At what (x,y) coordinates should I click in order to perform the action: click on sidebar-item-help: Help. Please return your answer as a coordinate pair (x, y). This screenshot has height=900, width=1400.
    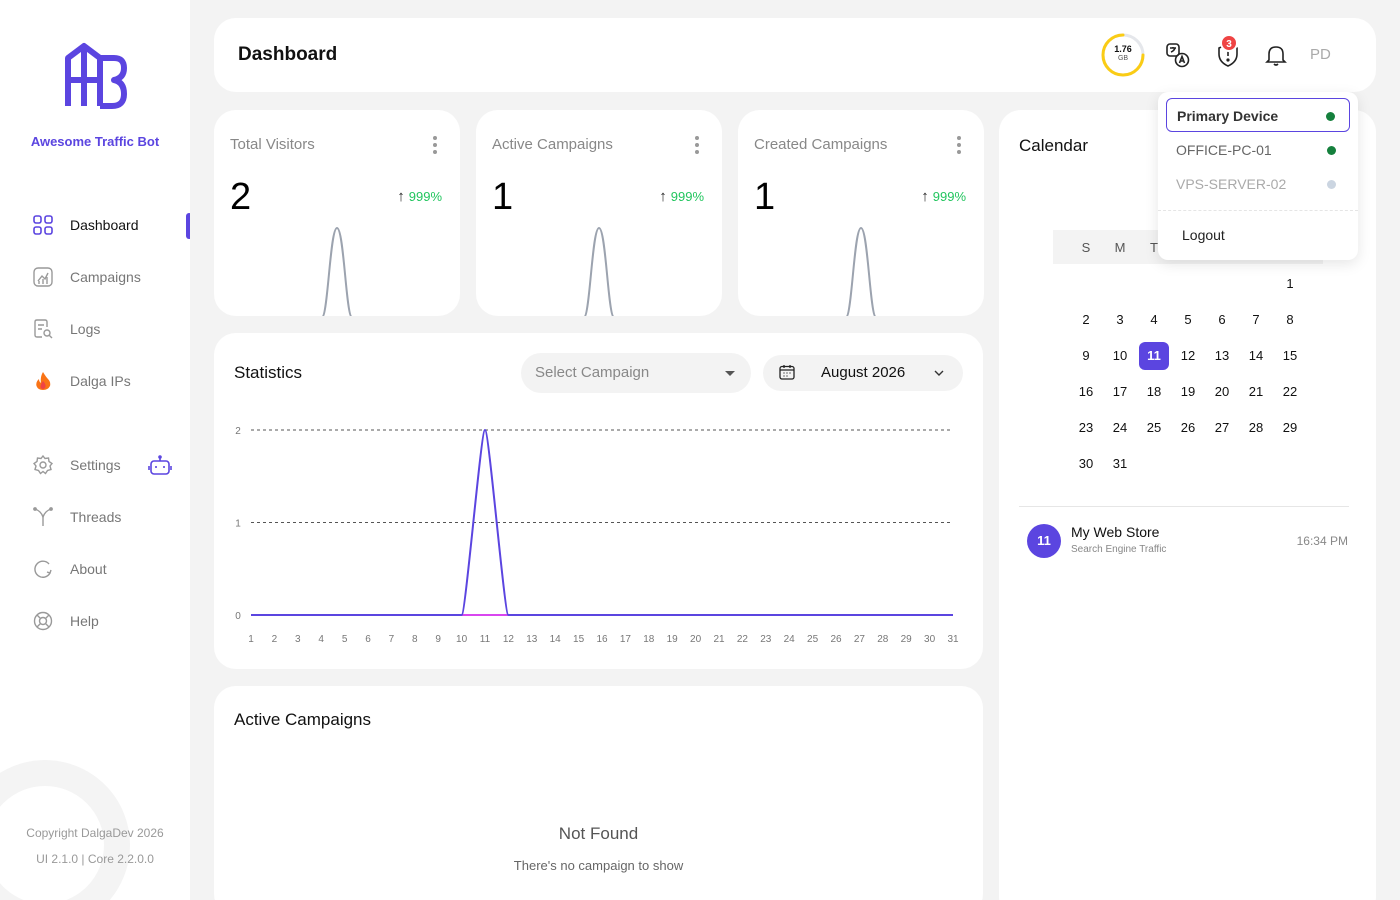
    Looking at the image, I should click on (65, 621).